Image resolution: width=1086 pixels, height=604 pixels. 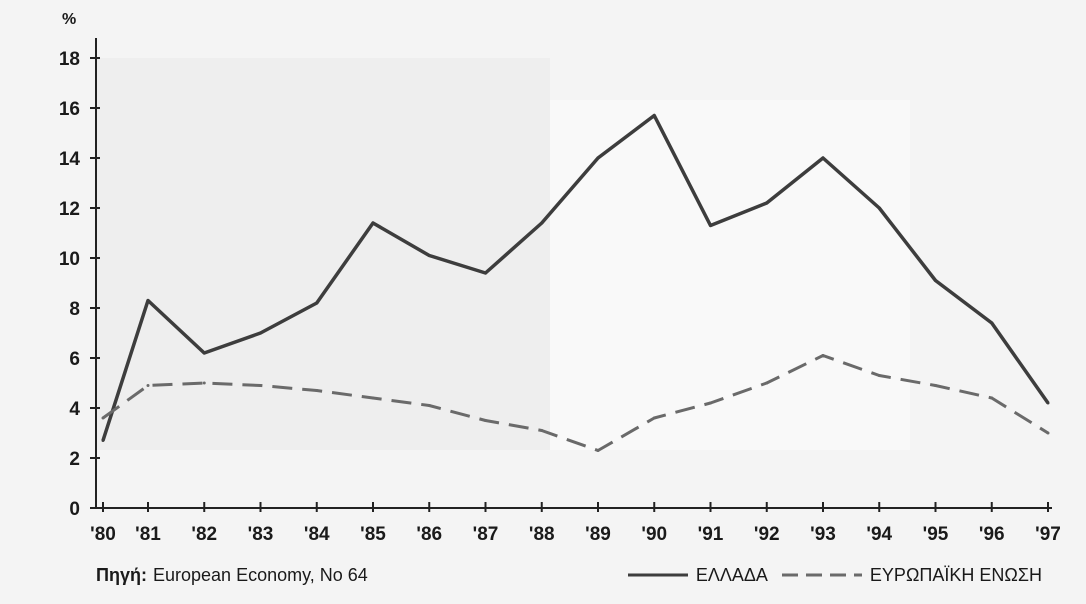 I want to click on x-tick-label: '83, so click(x=261, y=534).